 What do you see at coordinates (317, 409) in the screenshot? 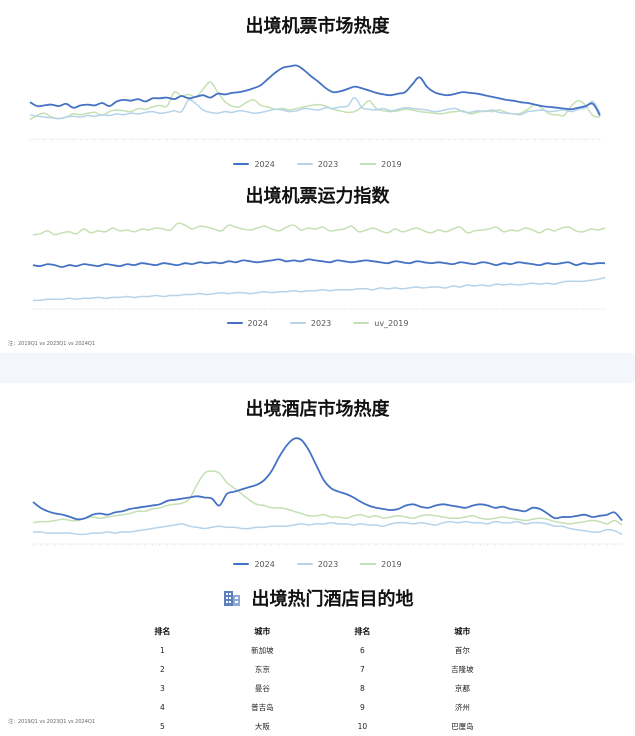
I see `hotel-heat-title: 出境酒店市场热度` at bounding box center [317, 409].